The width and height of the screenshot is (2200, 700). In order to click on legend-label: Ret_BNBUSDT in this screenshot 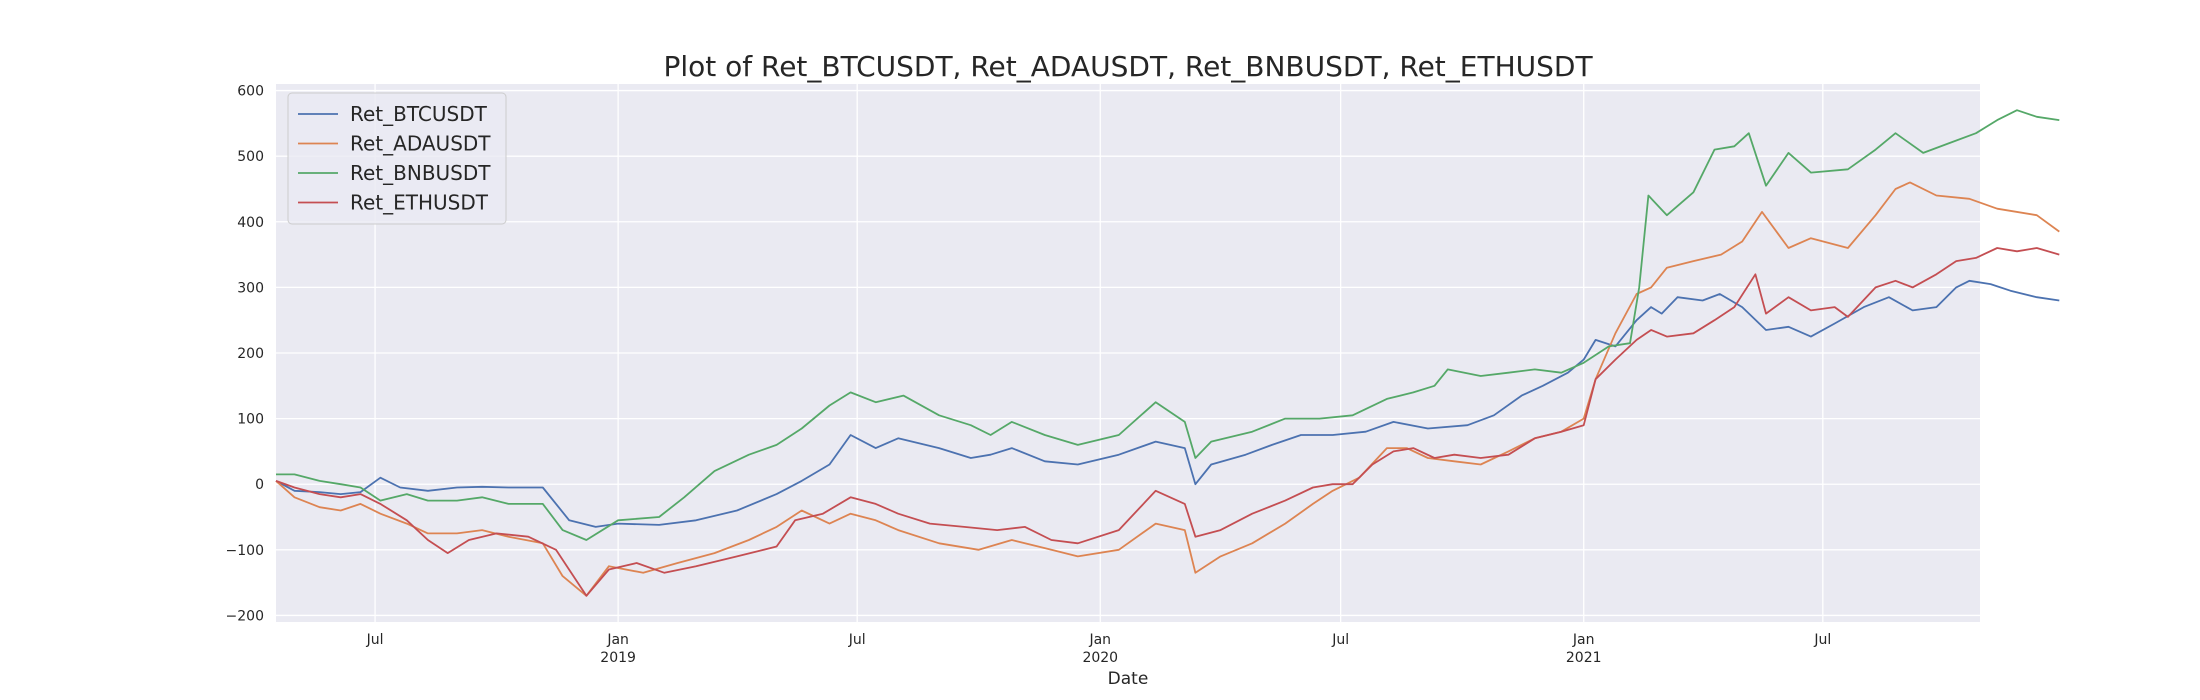, I will do `click(420, 173)`.